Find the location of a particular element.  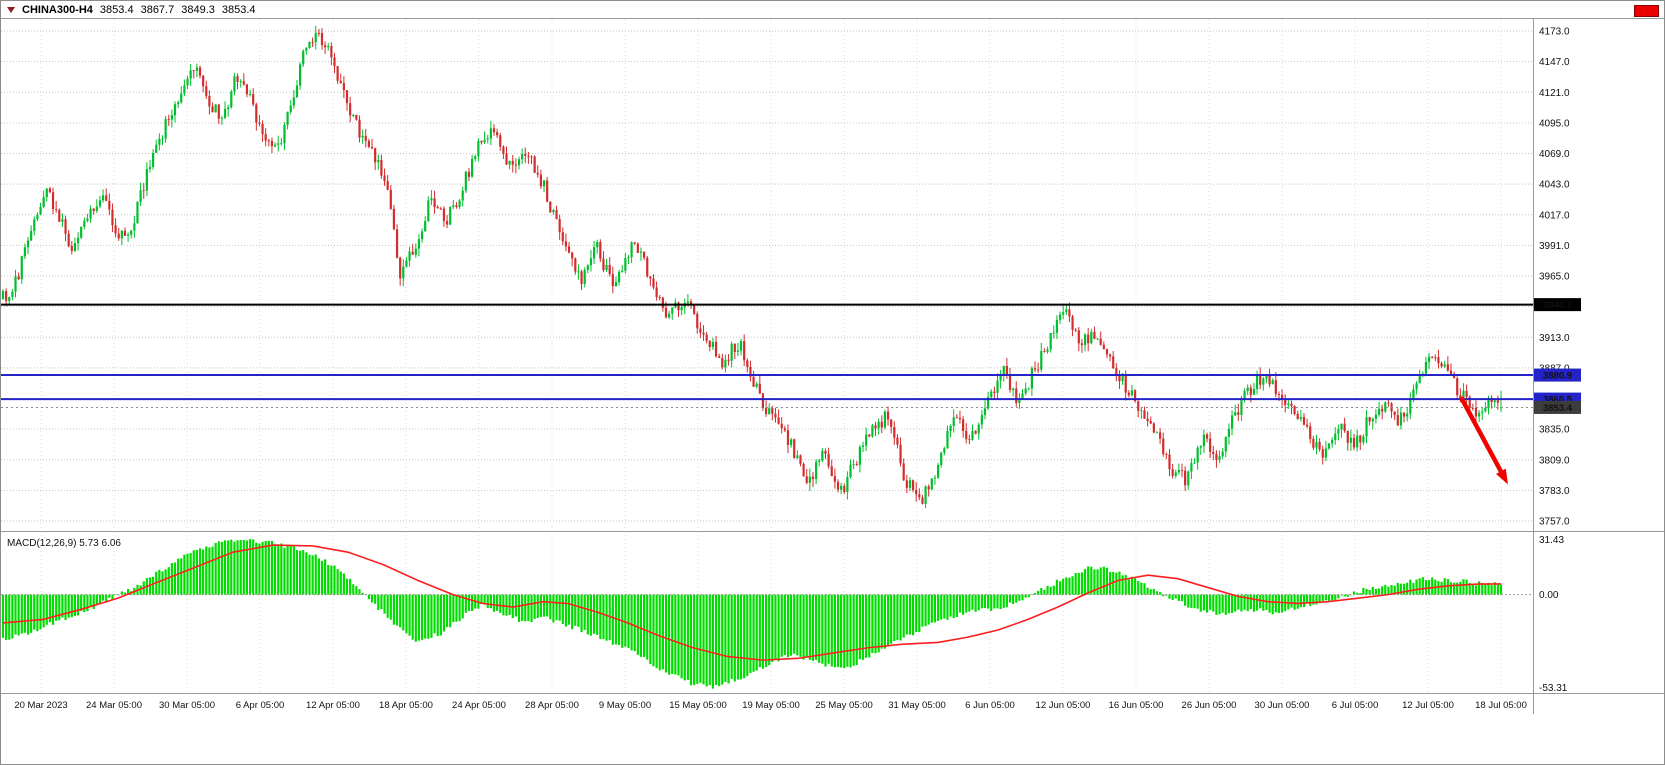

svg-text: 4069.0 is located at coordinates (1554, 154).